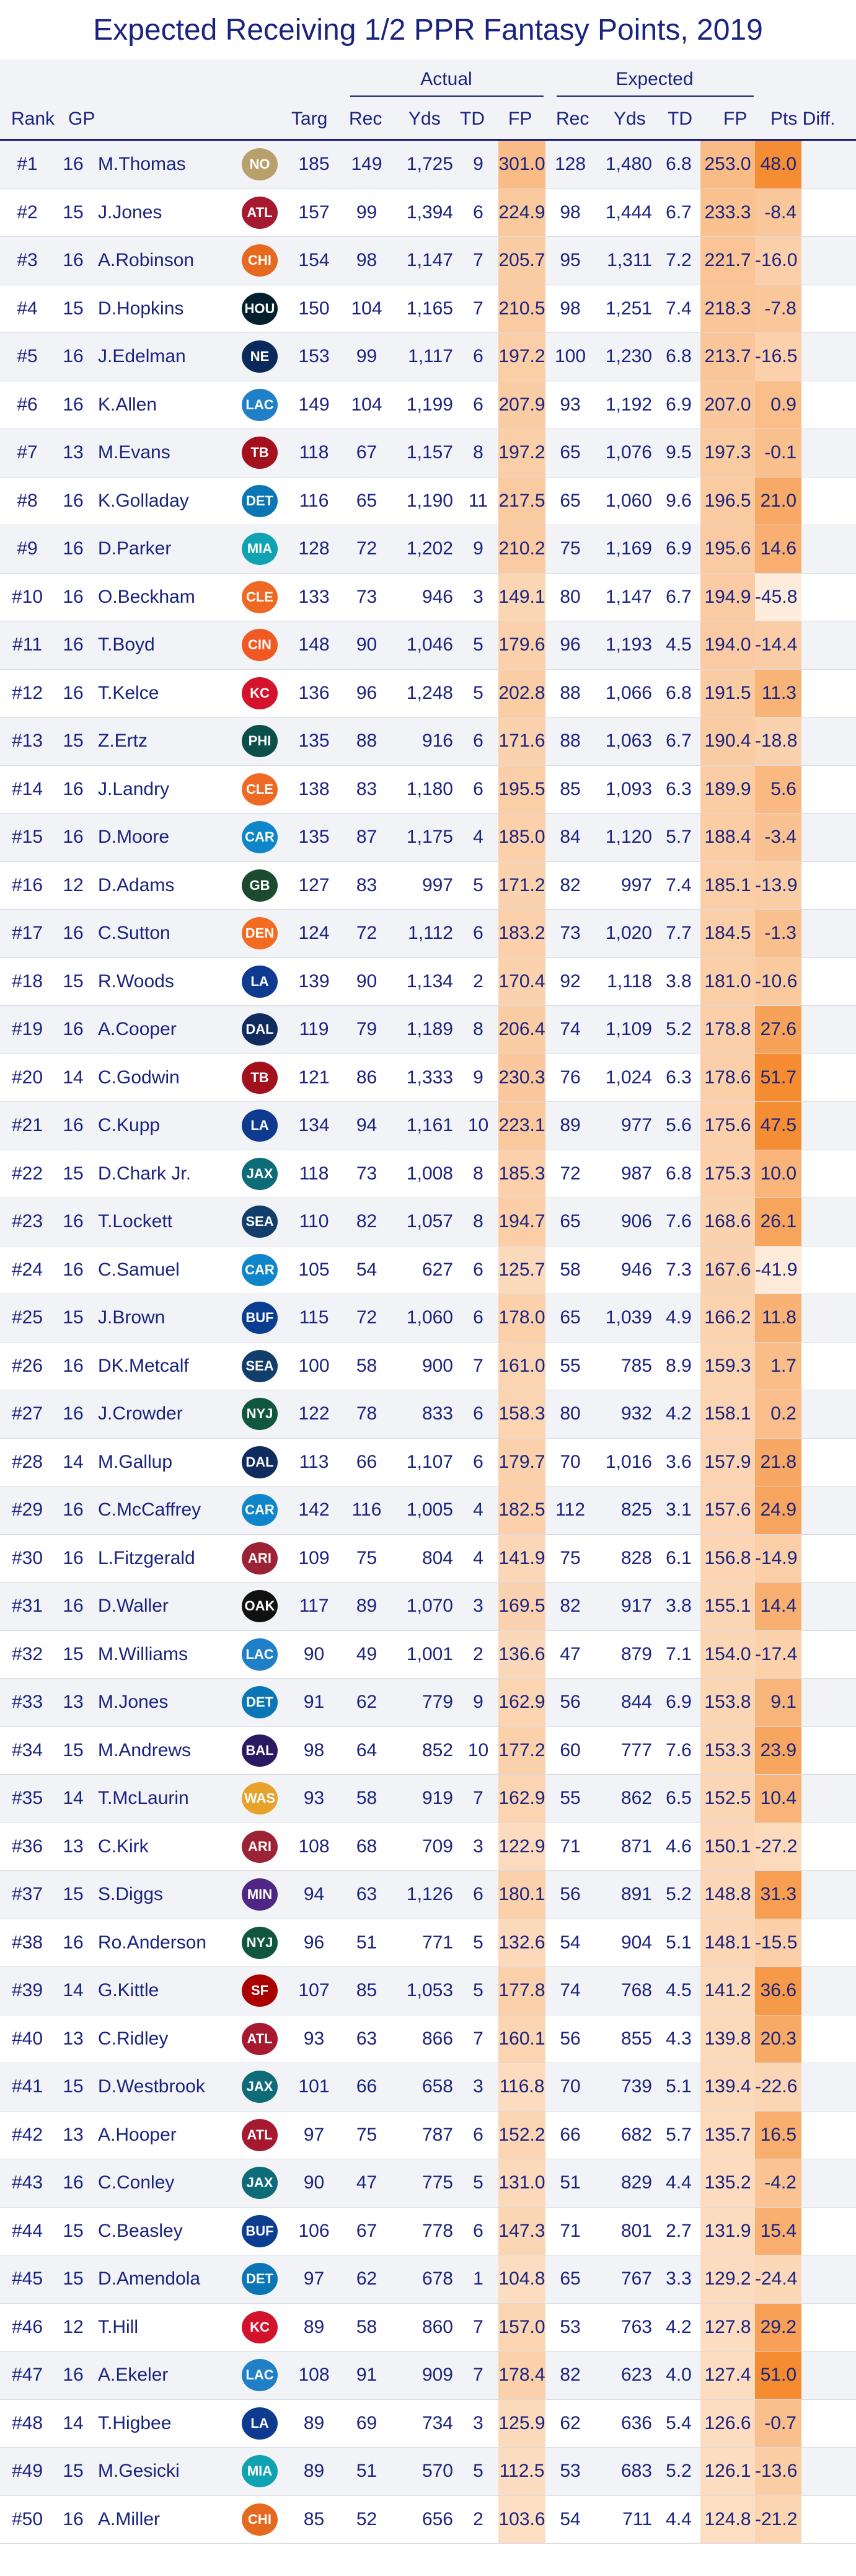  I want to click on team-logo-icon: ARI, so click(260, 1558).